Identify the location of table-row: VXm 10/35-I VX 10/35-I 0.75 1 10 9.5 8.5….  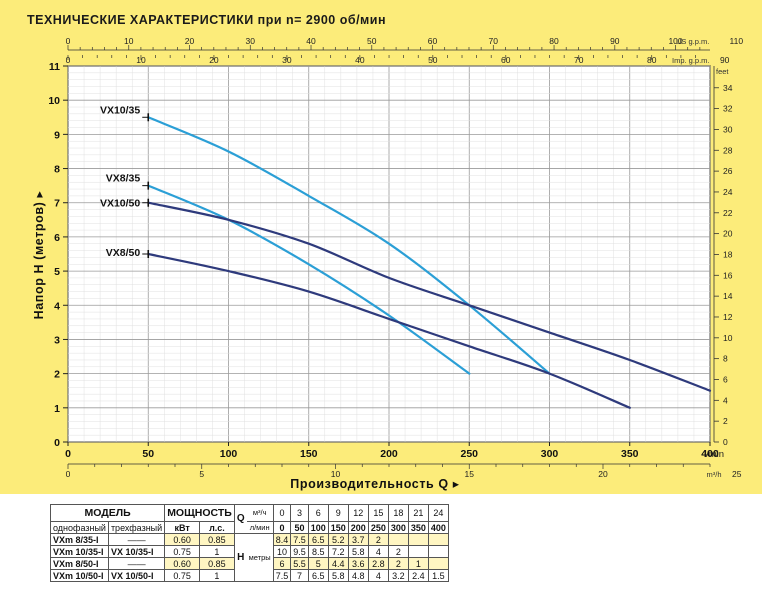
(249, 551).